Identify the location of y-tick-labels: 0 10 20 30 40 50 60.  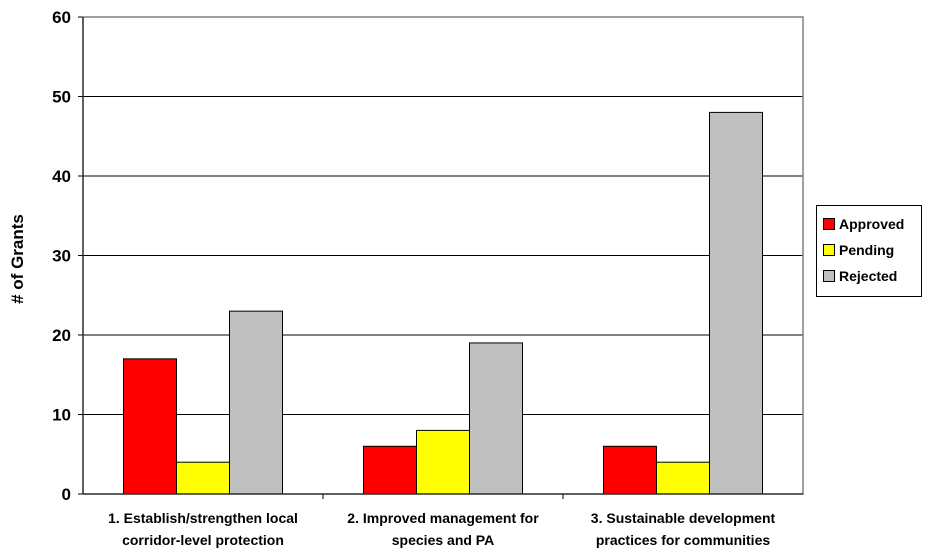
(61, 256).